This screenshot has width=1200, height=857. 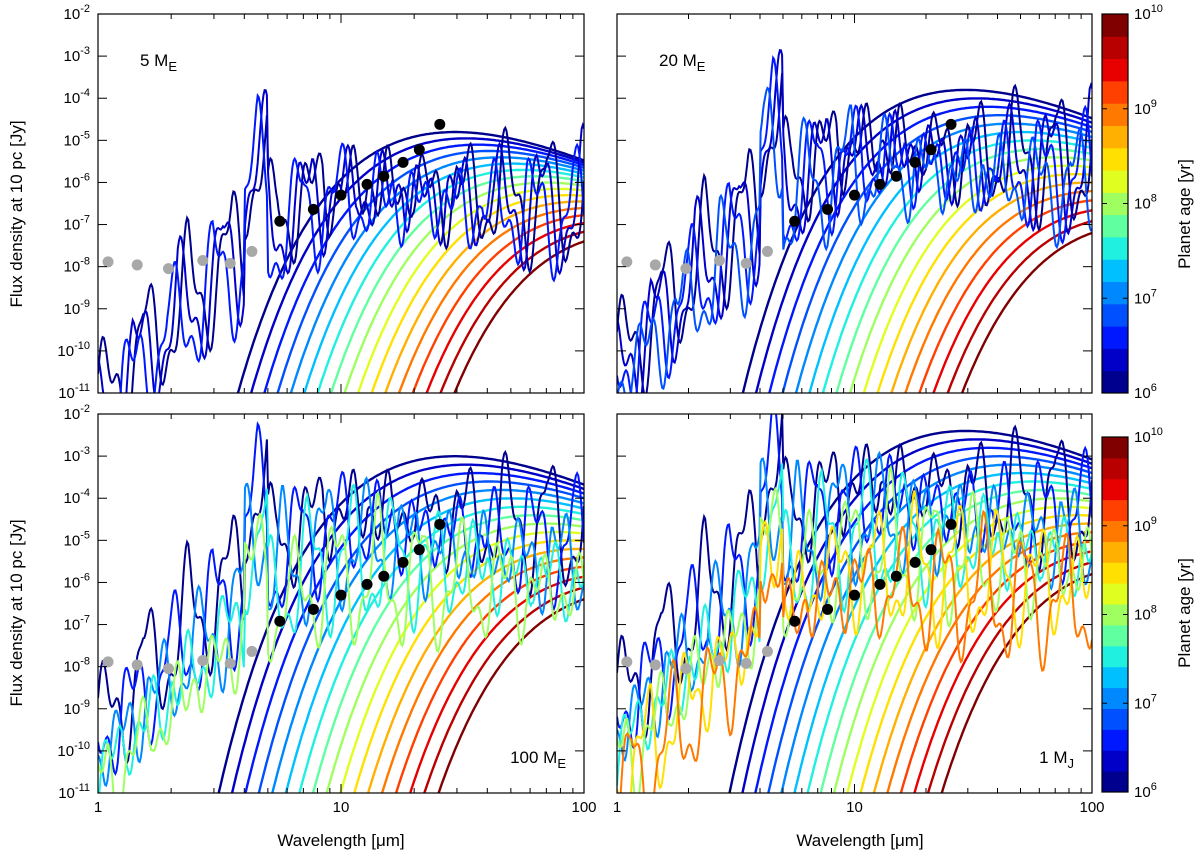 What do you see at coordinates (854, 807) in the screenshot?
I see `x-tick-label: 10` at bounding box center [854, 807].